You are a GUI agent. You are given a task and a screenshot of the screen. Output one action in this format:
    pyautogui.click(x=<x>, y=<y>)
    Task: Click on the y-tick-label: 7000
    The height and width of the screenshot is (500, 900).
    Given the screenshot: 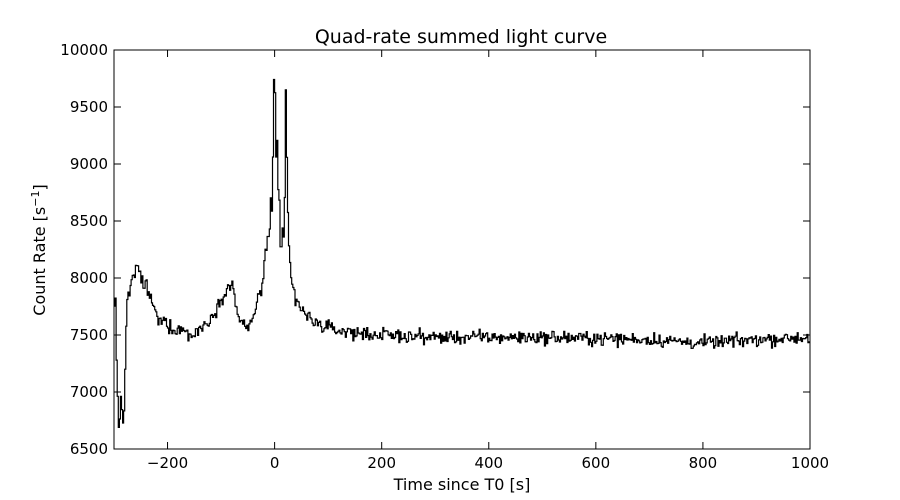 What is the action you would take?
    pyautogui.click(x=89, y=392)
    